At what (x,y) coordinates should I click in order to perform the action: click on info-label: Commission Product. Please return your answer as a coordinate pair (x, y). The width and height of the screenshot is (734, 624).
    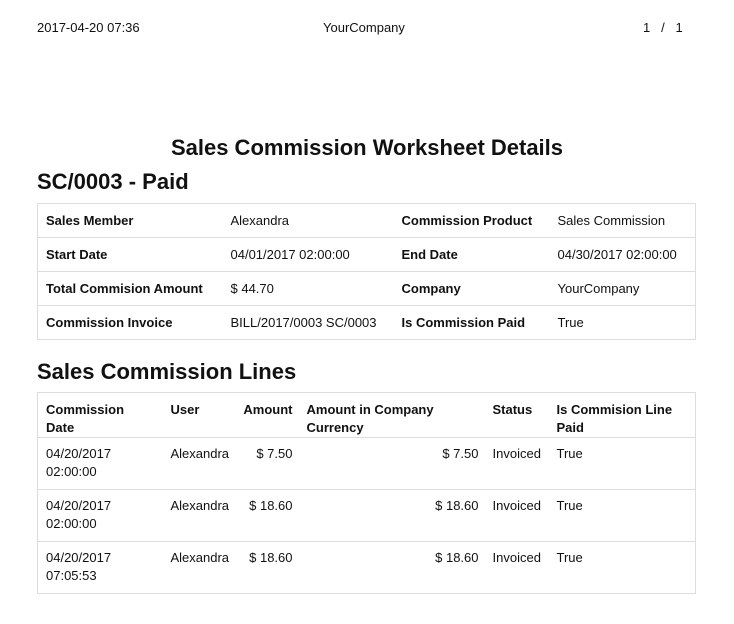
    Looking at the image, I should click on (471, 220).